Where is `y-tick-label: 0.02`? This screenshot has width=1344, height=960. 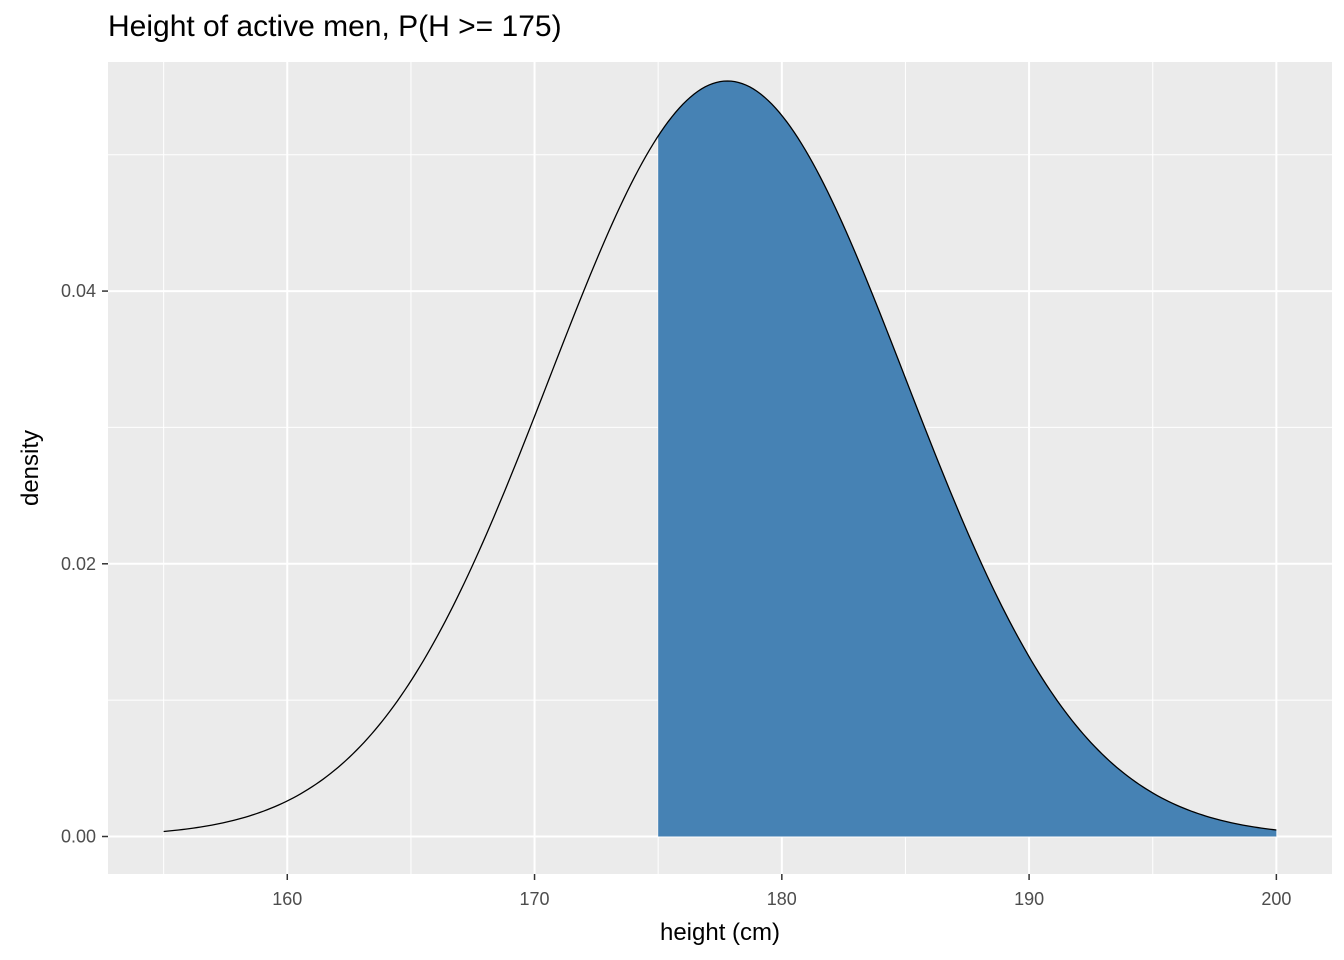 y-tick-label: 0.02 is located at coordinates (78, 564).